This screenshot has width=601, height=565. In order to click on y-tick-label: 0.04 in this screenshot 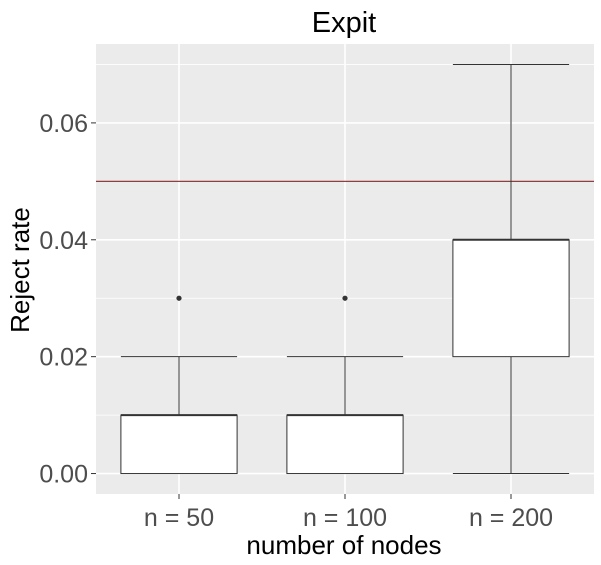, I will do `click(63, 241)`.